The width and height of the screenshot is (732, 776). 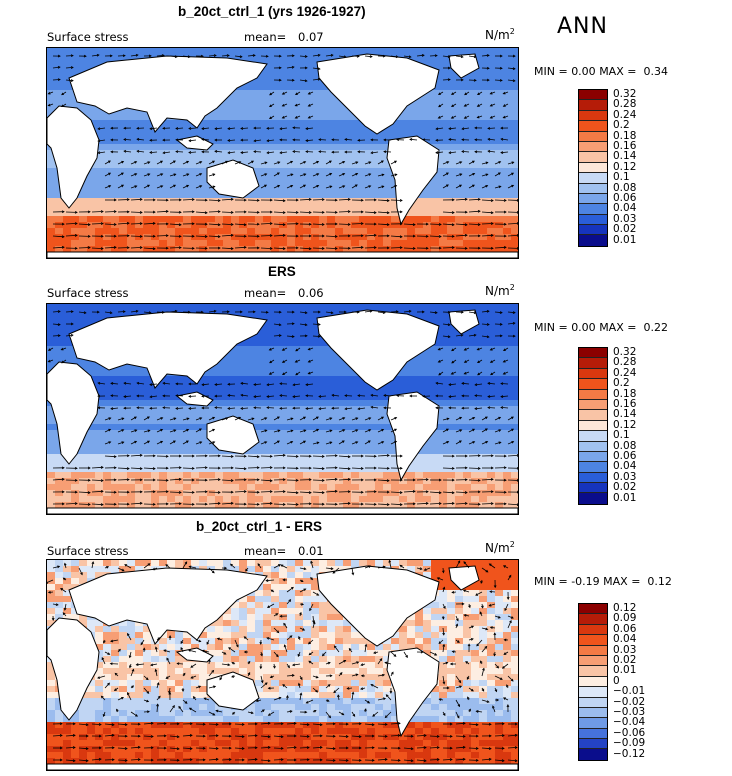 I want to click on land-outline, so click(x=73, y=157).